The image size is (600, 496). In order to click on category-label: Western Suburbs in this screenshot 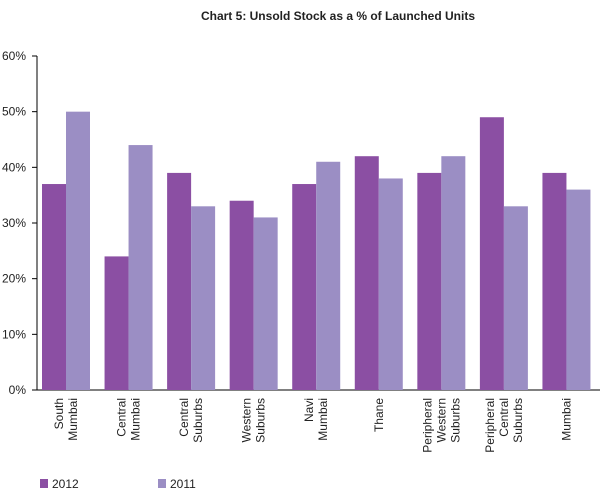, I will do `click(254, 420)`.